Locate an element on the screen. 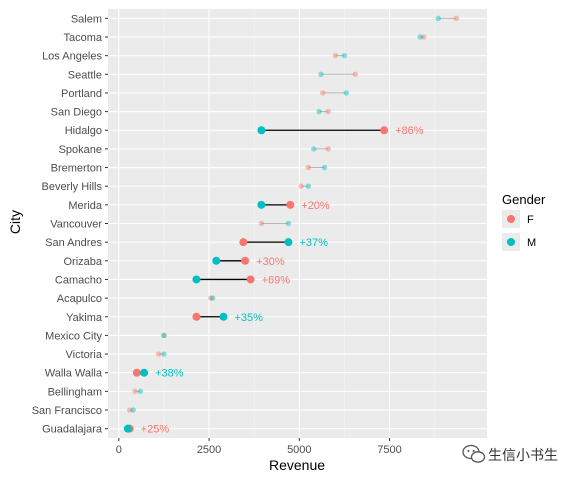 This screenshot has height=480, width=576. y-tick-label: Beverly Hills is located at coordinates (71, 187).